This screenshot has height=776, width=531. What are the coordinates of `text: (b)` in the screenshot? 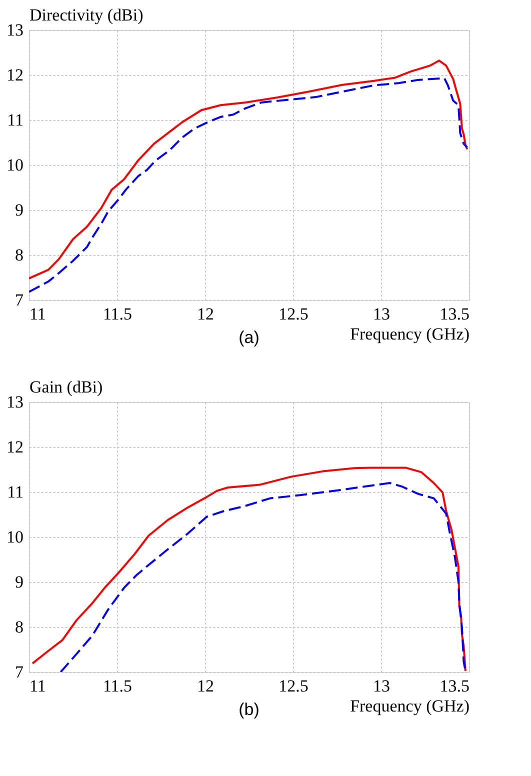 It's located at (249, 709).